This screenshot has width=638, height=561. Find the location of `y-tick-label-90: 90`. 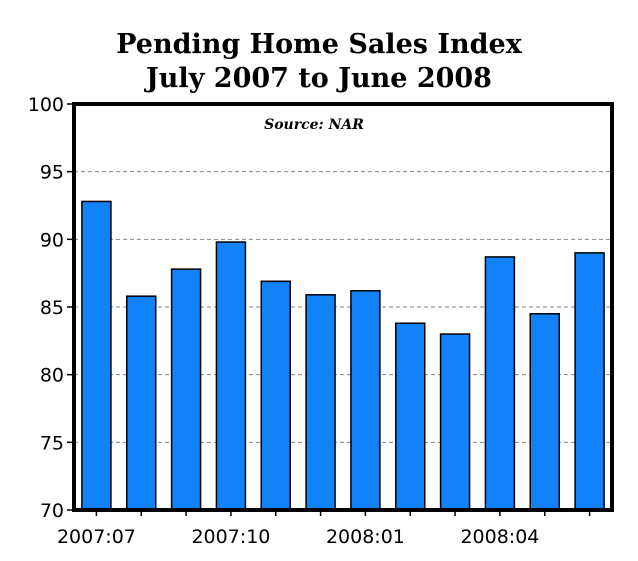

y-tick-label-90: 90 is located at coordinates (52, 240).